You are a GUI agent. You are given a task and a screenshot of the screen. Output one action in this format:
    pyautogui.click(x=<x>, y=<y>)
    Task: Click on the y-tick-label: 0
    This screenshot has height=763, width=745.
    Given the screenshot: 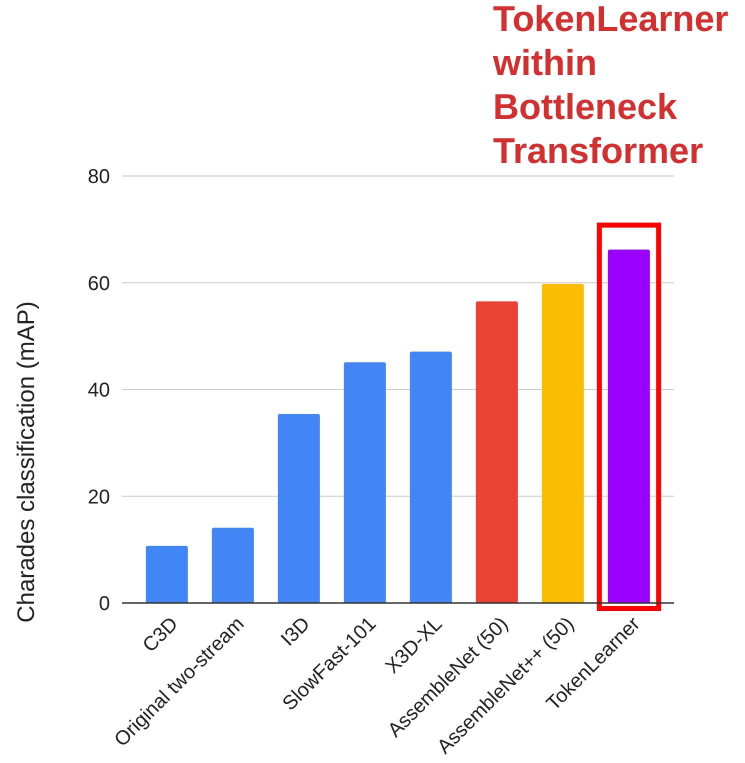 What is the action you would take?
    pyautogui.click(x=104, y=604)
    